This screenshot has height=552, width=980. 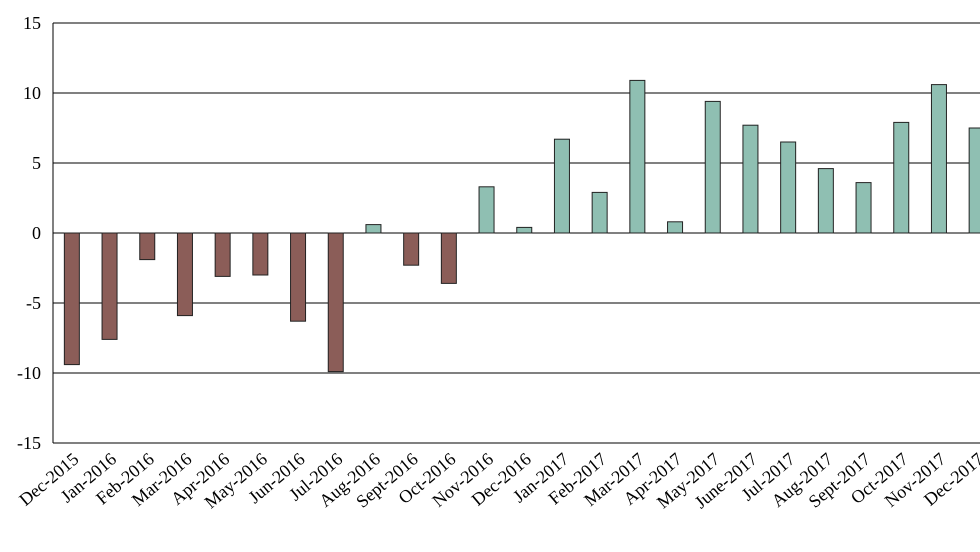 I want to click on y-tick-label: 10, so click(x=32, y=93).